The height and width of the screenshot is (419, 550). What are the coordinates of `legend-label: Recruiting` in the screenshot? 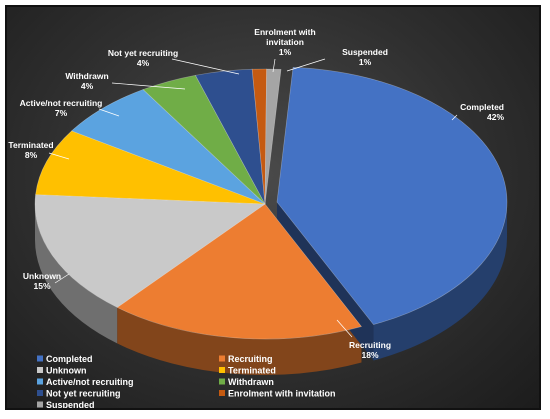 It's located at (250, 359).